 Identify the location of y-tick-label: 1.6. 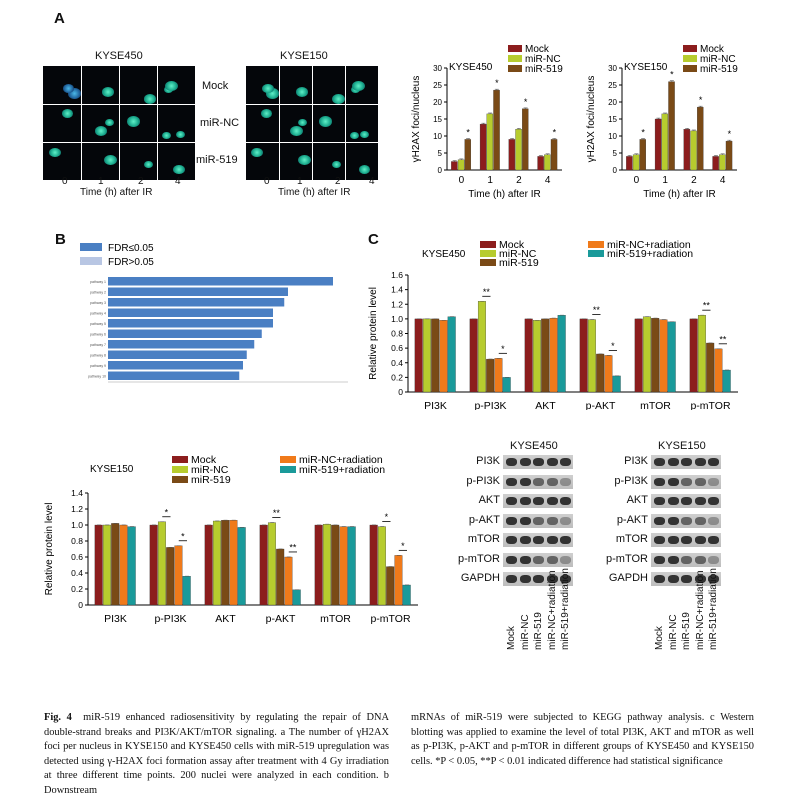
(397, 275).